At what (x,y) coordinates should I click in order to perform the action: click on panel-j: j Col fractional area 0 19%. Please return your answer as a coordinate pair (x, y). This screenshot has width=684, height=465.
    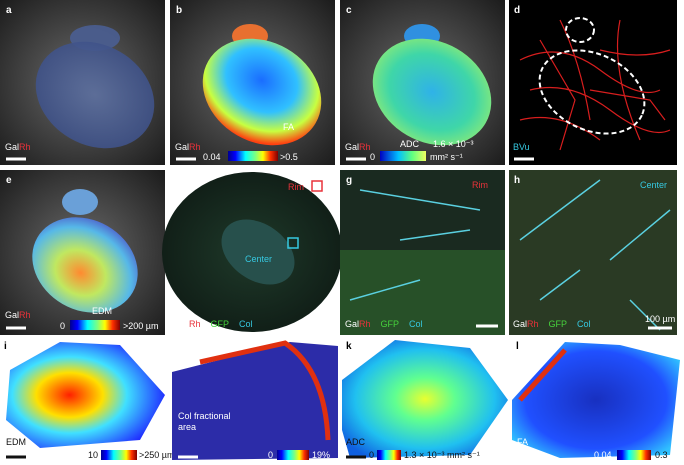
    Looking at the image, I should click on (255, 400).